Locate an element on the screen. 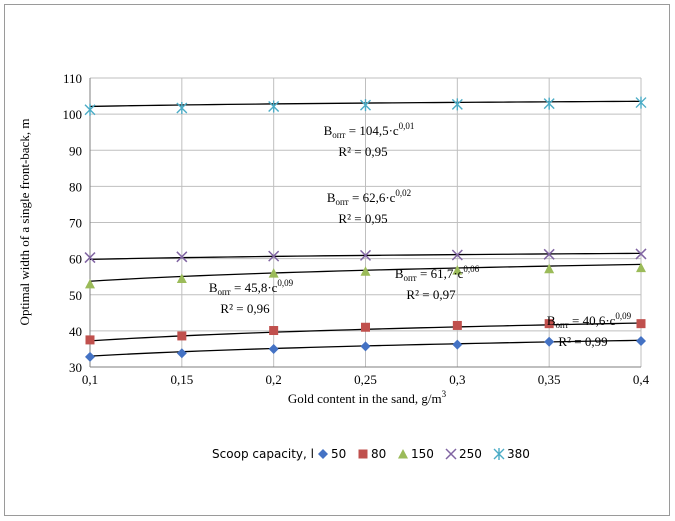  trend-equation: Bопт = 62,6·c0,02 R² = 0,95 is located at coordinates (369, 207).